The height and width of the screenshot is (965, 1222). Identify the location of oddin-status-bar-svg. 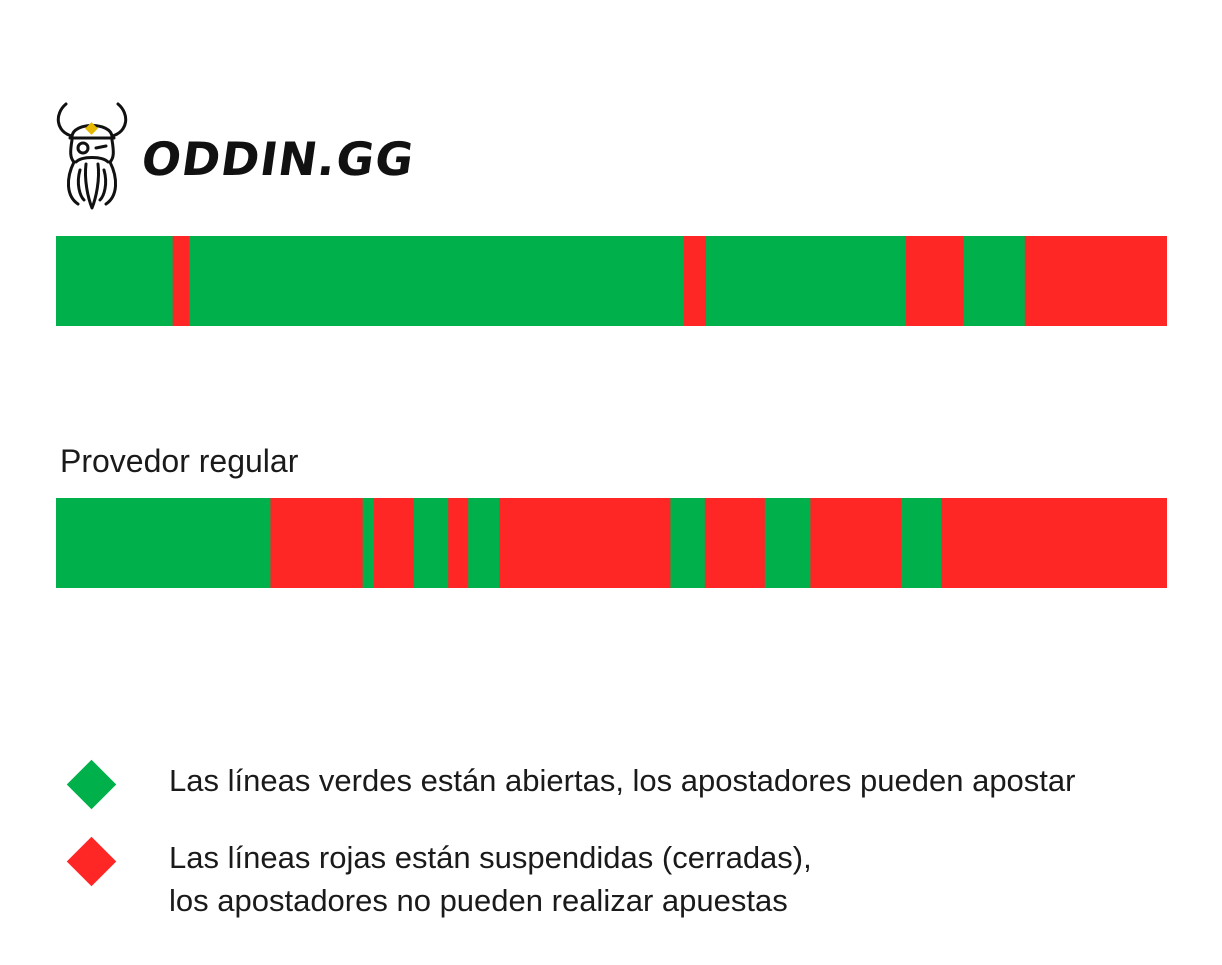
(611, 281).